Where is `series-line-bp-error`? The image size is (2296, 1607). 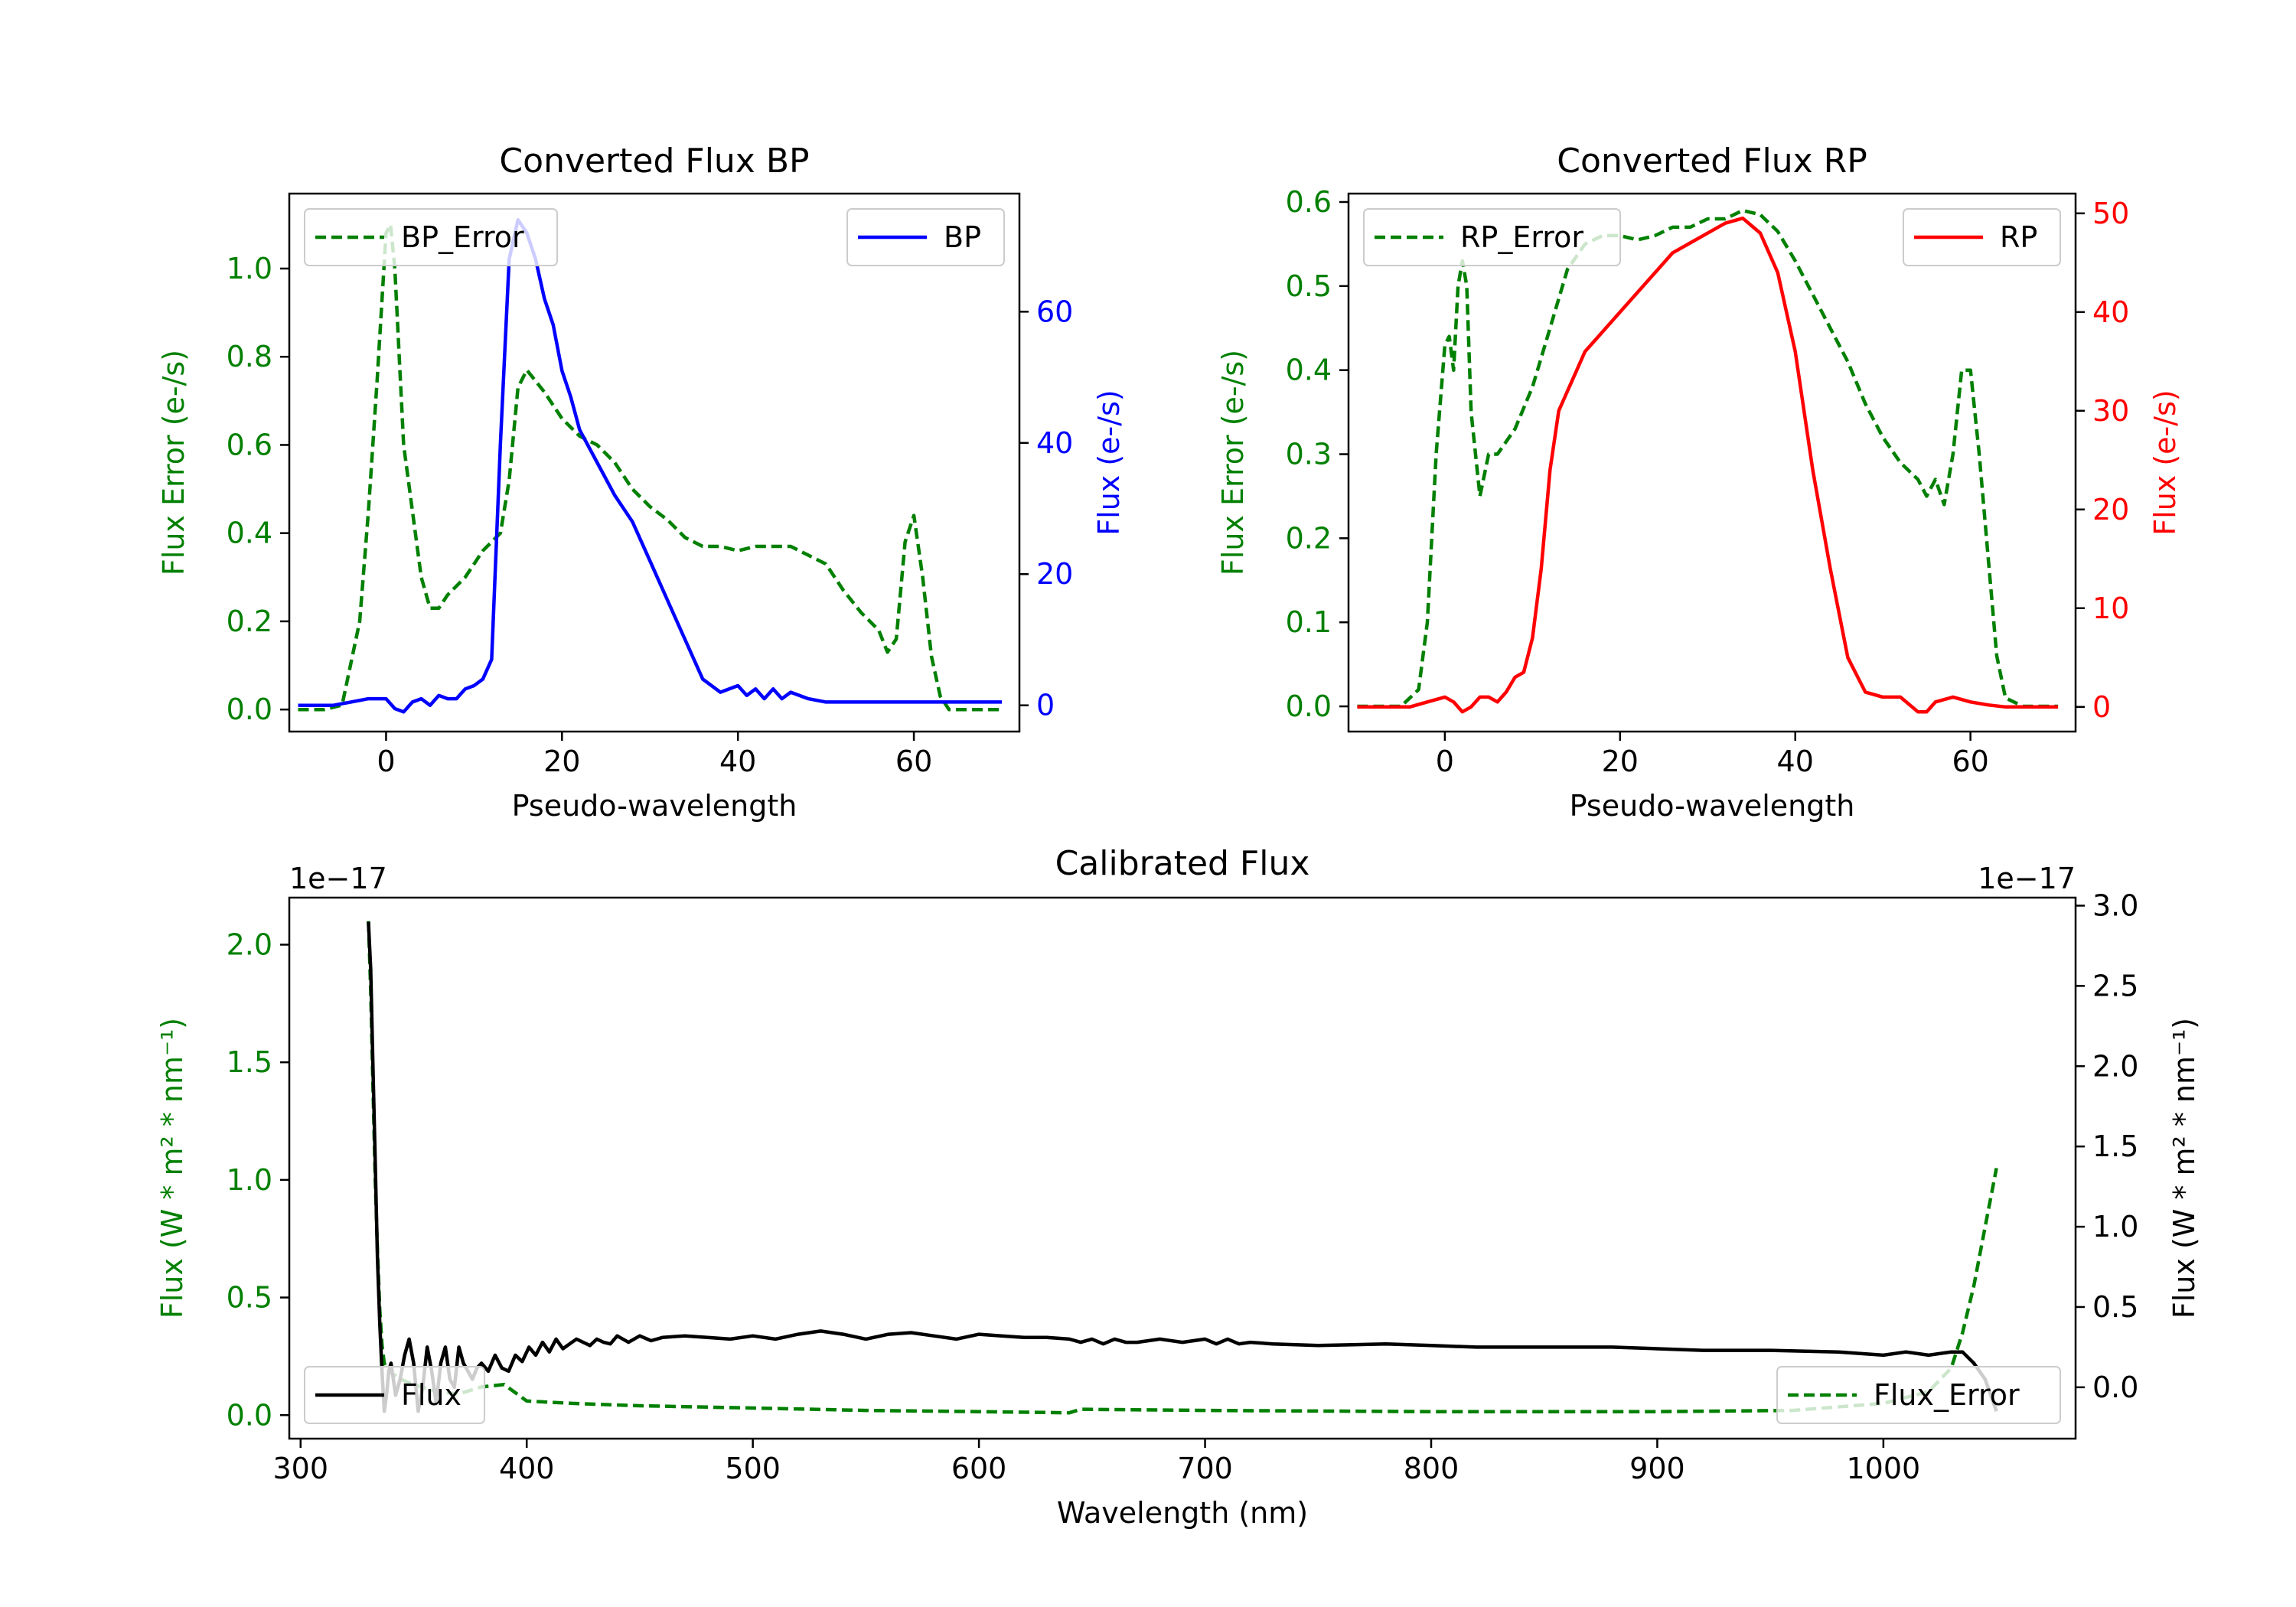
series-line-bp-error is located at coordinates (650, 467).